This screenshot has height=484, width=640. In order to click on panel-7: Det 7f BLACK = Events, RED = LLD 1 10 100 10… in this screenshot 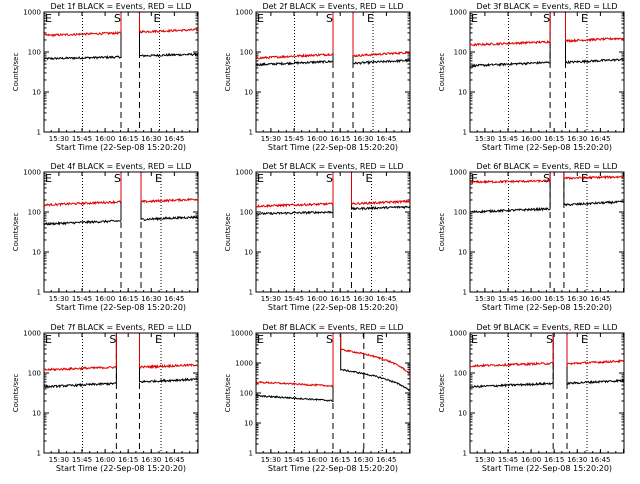, I will do `click(105, 398)`.